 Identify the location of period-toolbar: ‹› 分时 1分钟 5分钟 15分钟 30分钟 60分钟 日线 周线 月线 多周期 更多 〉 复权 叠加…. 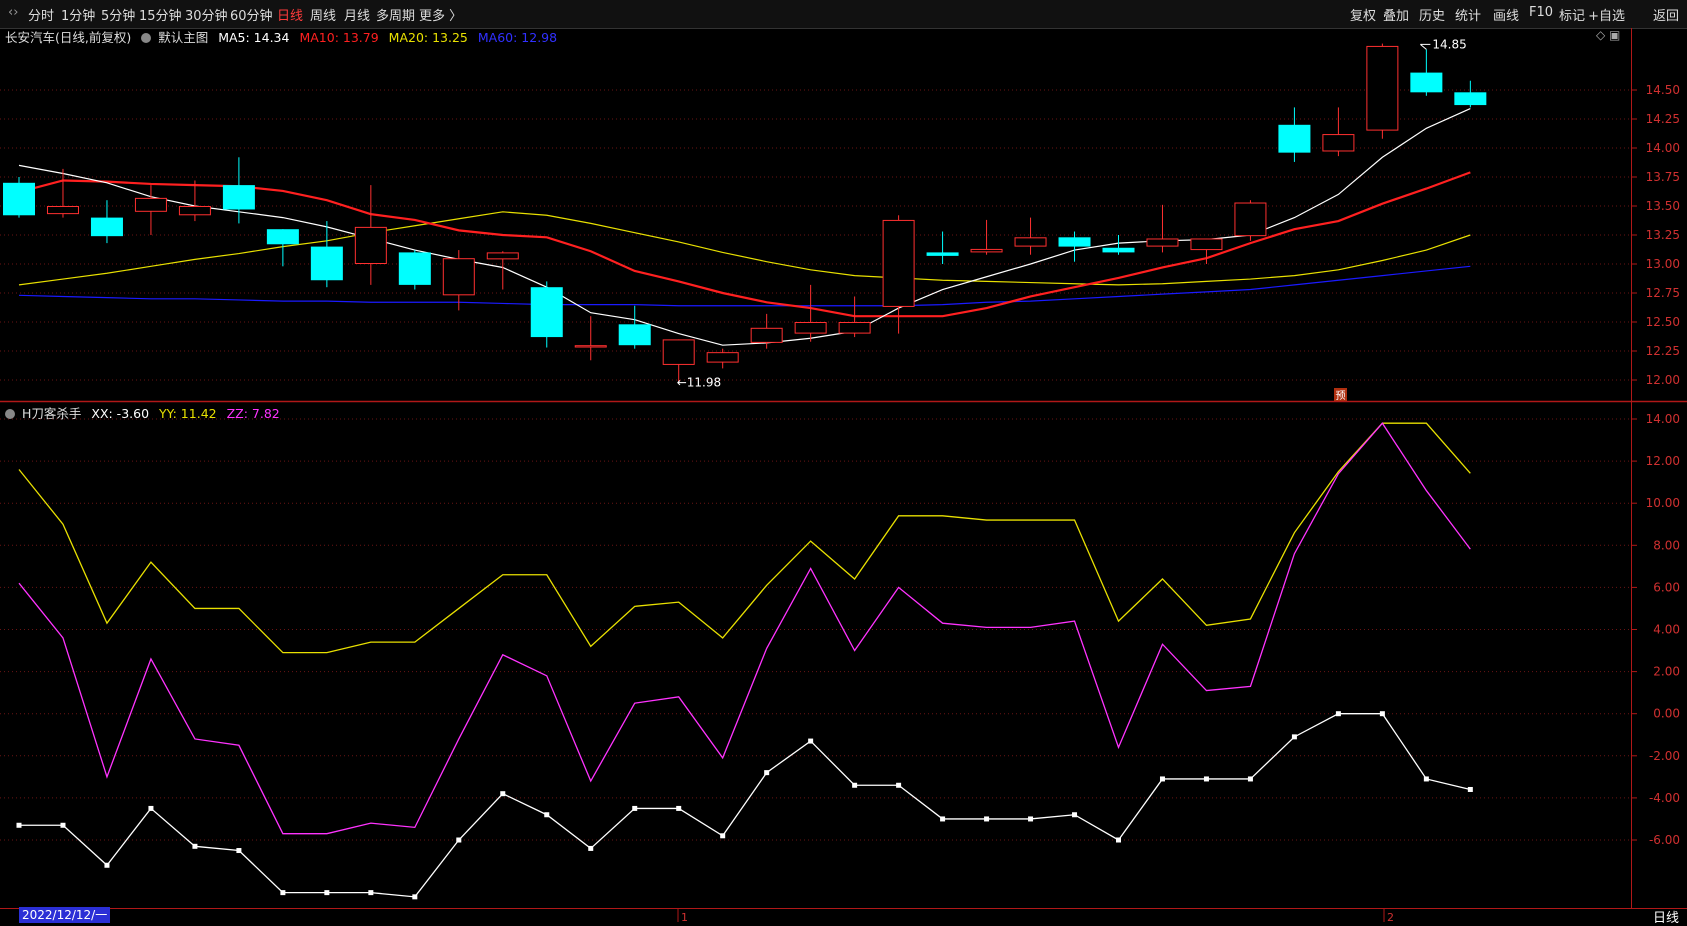
(843, 14).